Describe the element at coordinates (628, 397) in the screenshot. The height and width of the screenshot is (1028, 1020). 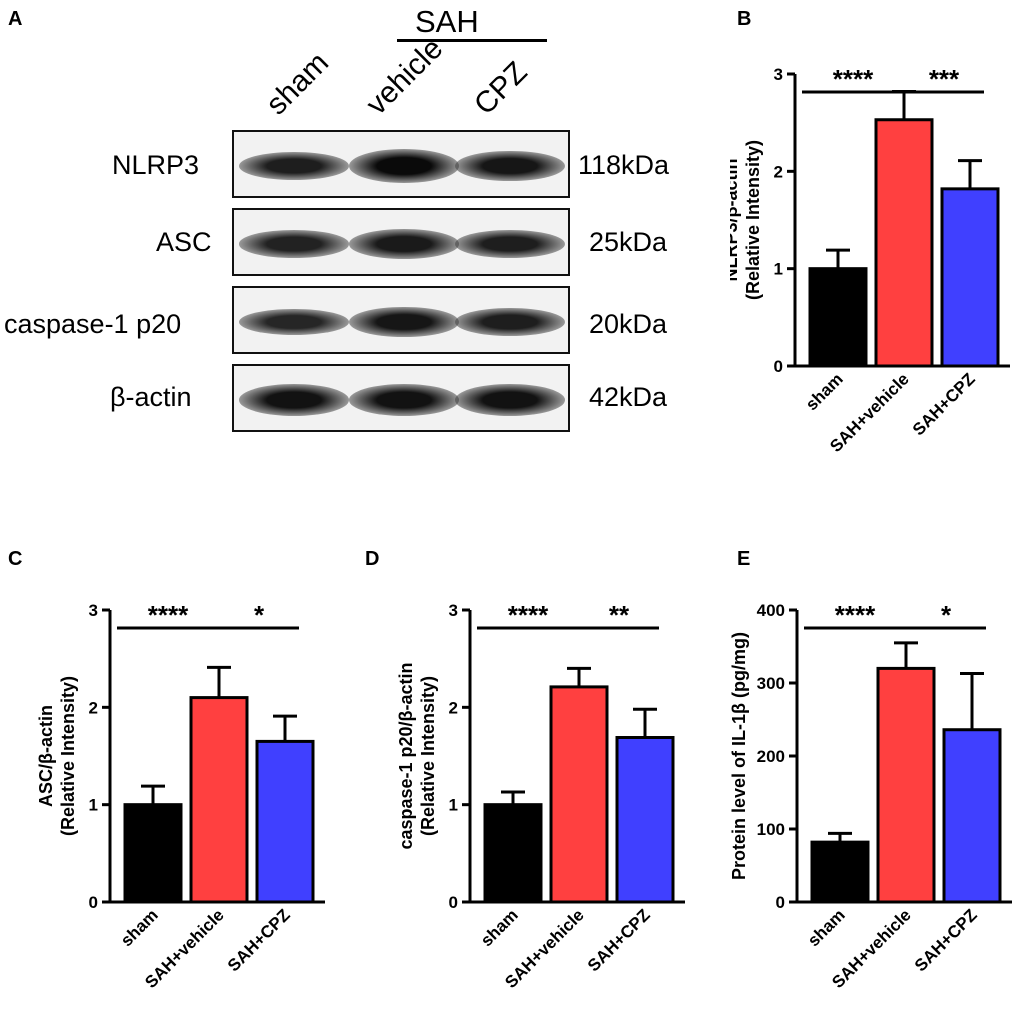
I see `weight-label-actin: 42kDa` at that location.